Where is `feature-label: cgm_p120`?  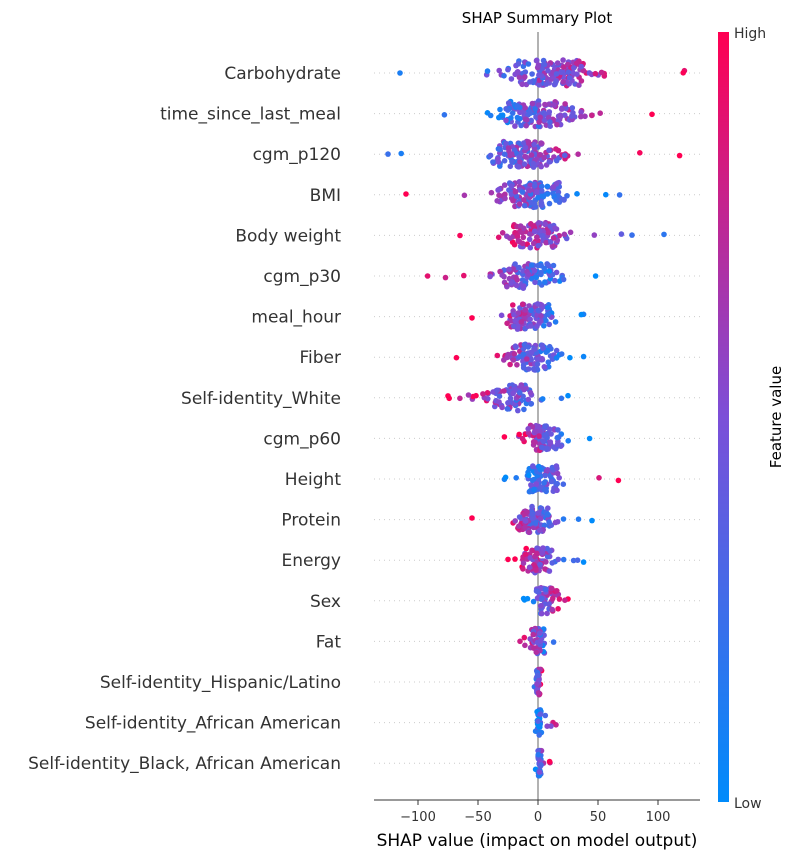 feature-label: cgm_p120 is located at coordinates (297, 155).